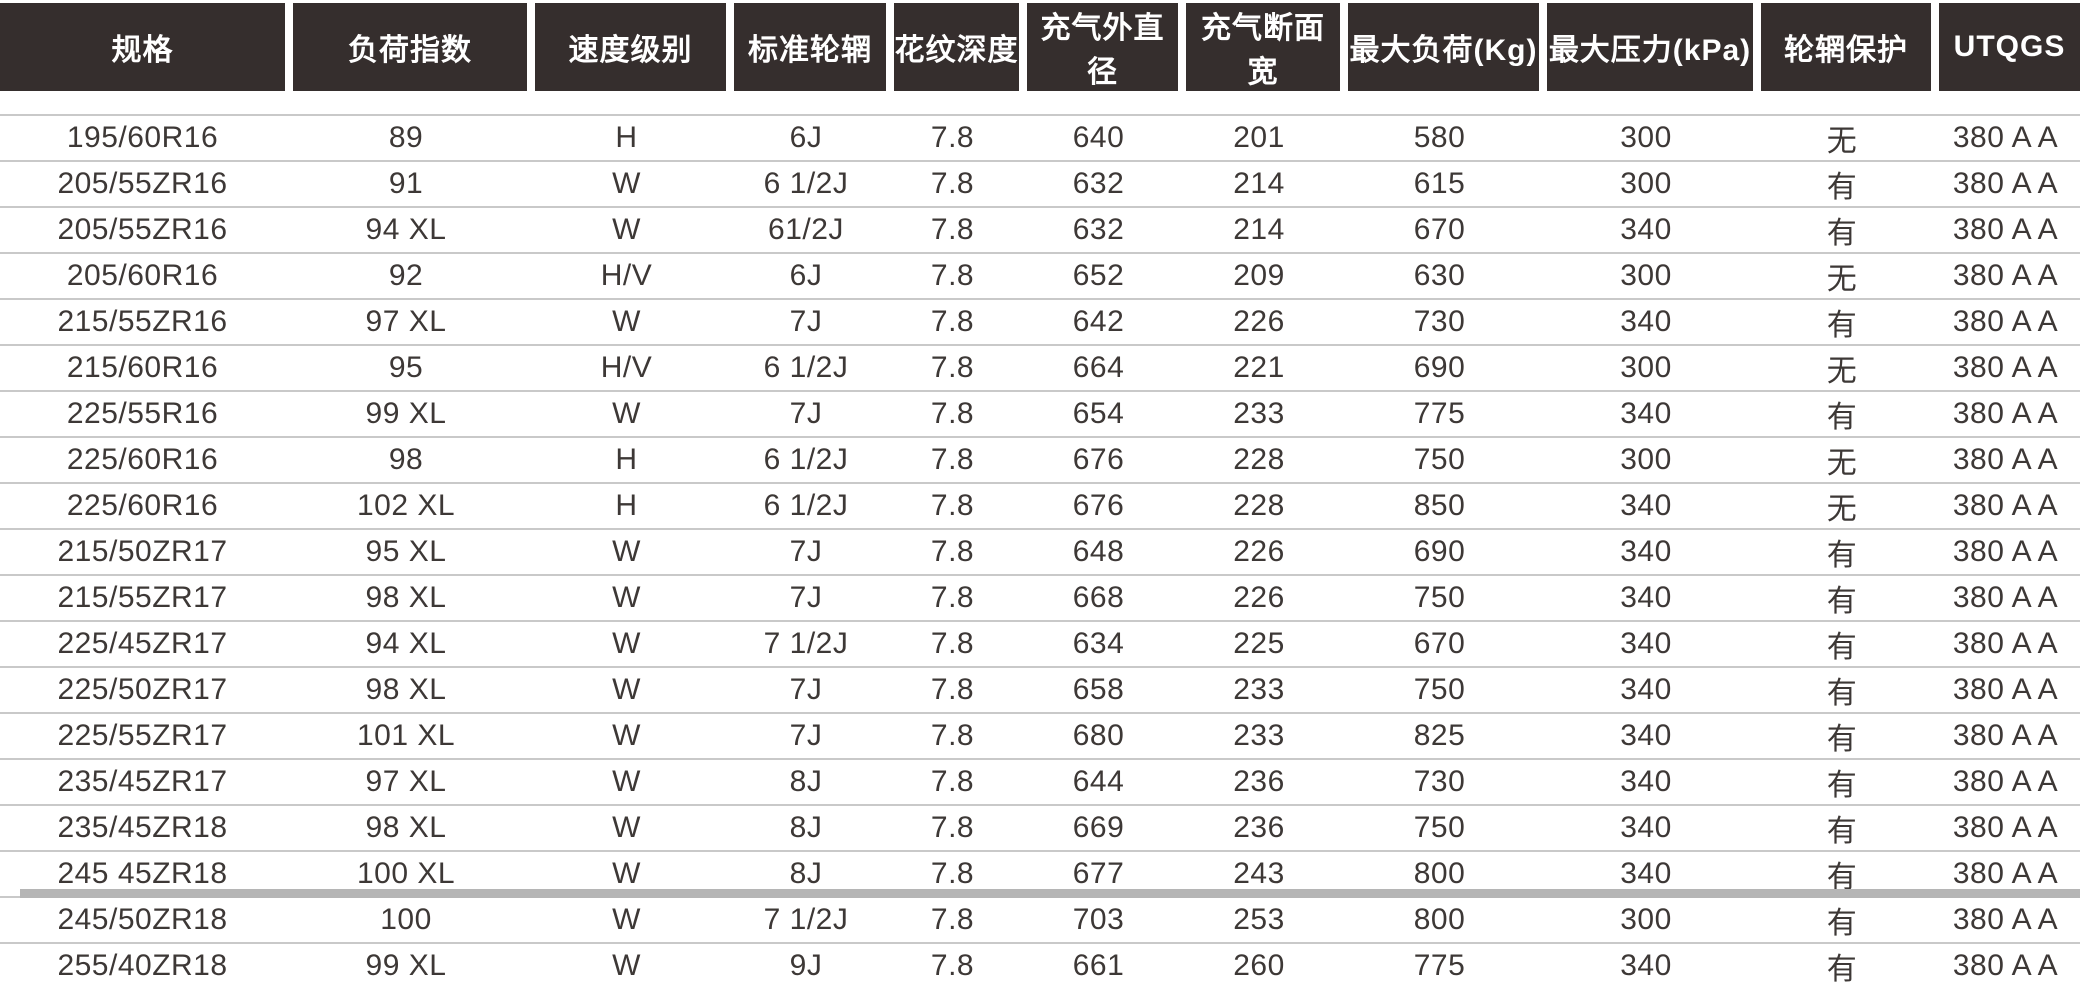 This screenshot has height=988, width=2080. Describe the element at coordinates (406, 505) in the screenshot. I see `cell-load-index: 102 XL` at that location.